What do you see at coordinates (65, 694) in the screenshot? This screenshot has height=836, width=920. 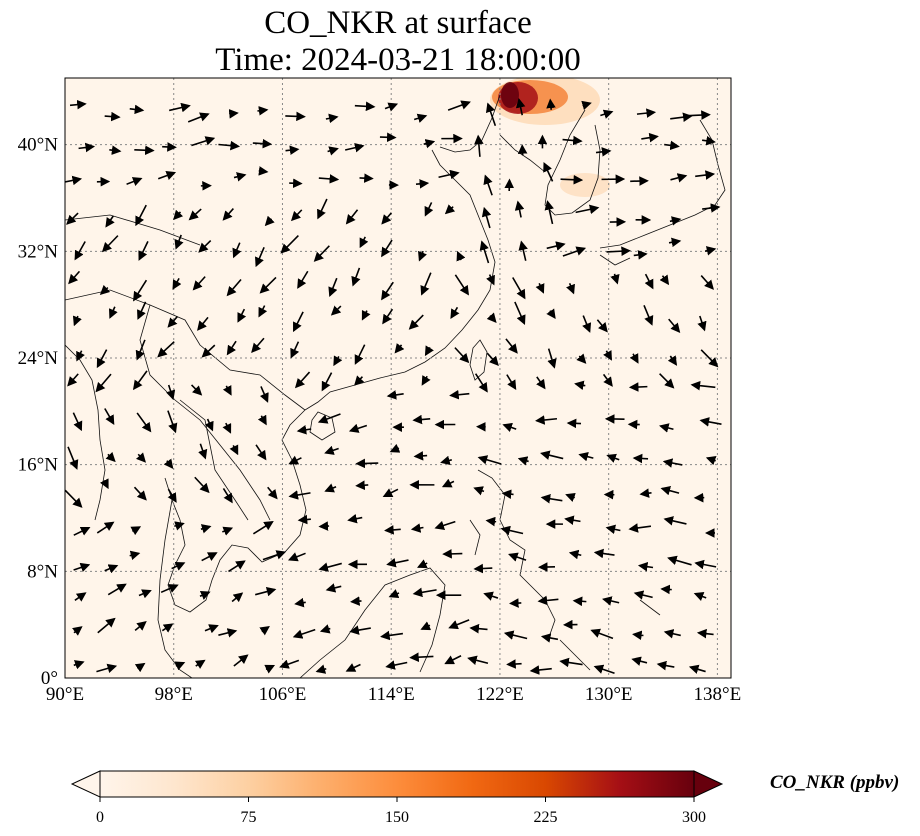 I see `longitude-tick-label: 90°E` at bounding box center [65, 694].